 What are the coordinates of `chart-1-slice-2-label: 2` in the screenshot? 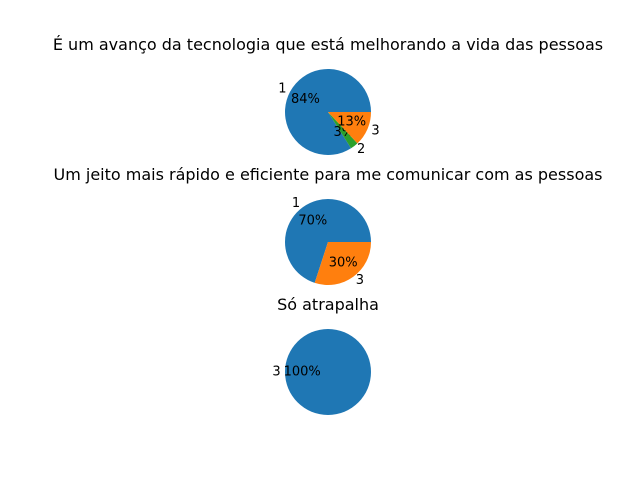 It's located at (361, 149).